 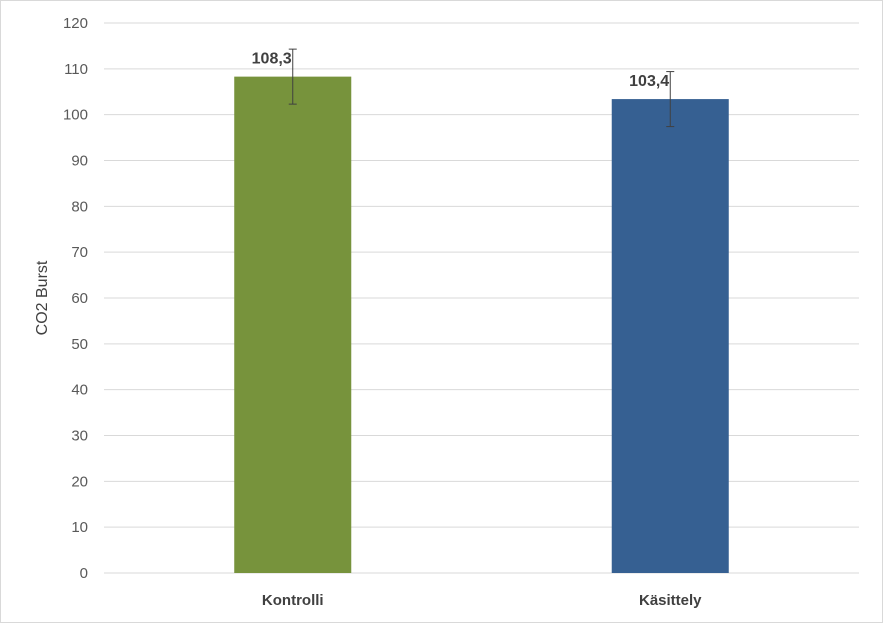 What do you see at coordinates (649, 81) in the screenshot?
I see `data-label-1: 103,4` at bounding box center [649, 81].